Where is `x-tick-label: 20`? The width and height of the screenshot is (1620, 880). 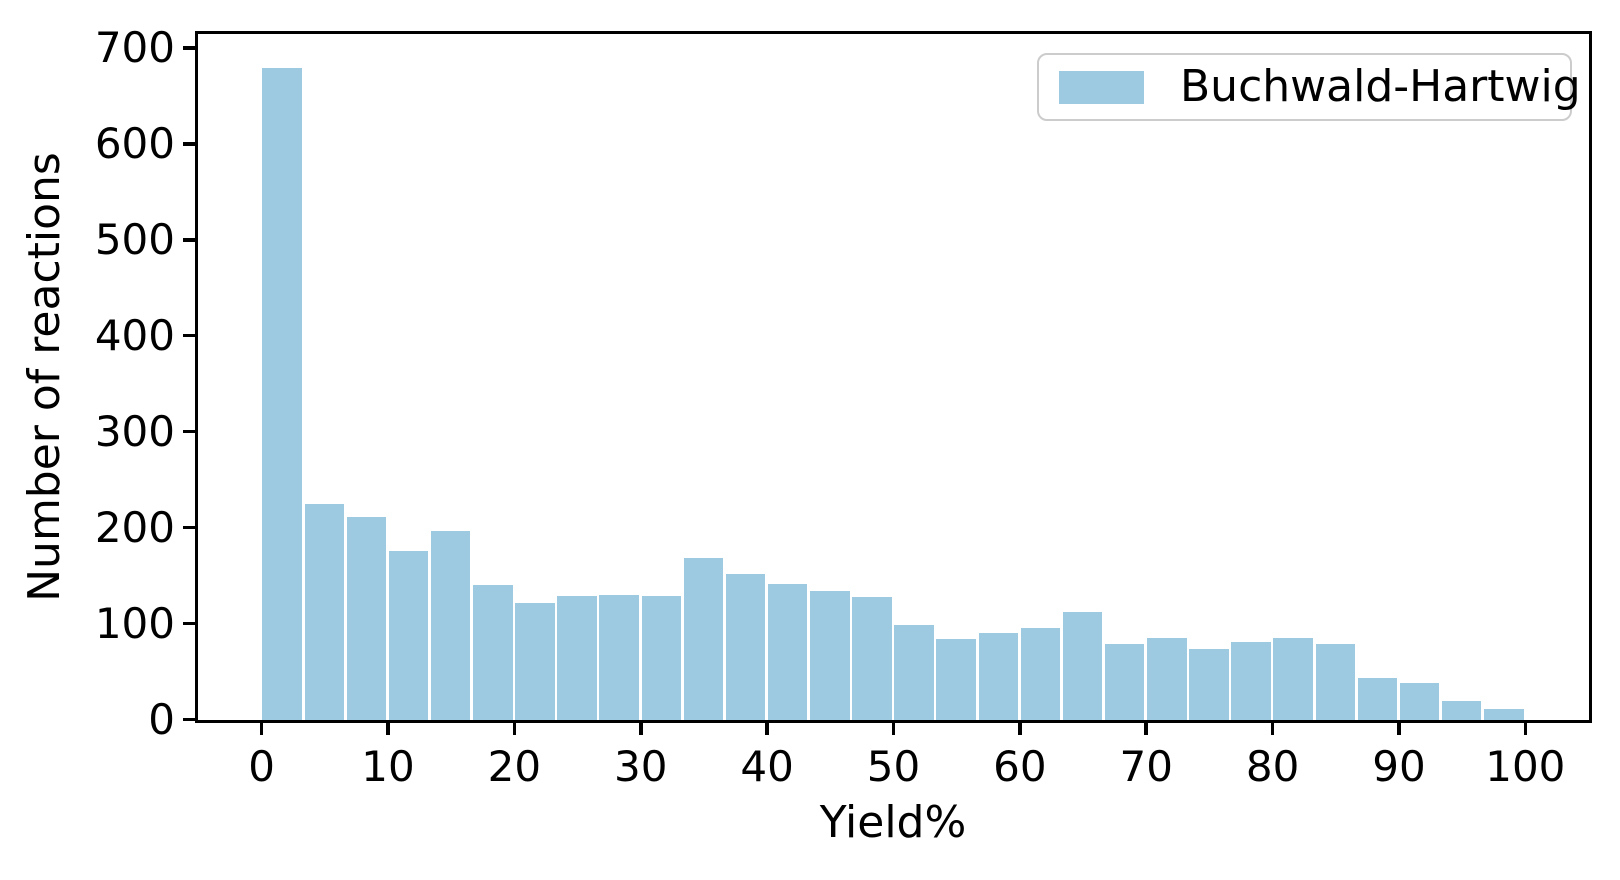 x-tick-label: 20 is located at coordinates (514, 766).